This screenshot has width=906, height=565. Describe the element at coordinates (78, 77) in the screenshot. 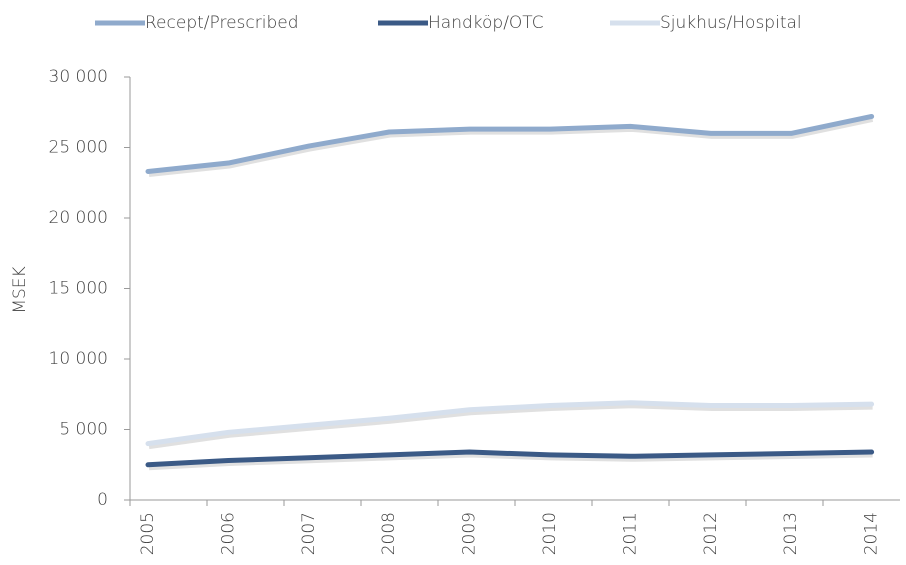

I see `y-tick-label: 30 000` at that location.